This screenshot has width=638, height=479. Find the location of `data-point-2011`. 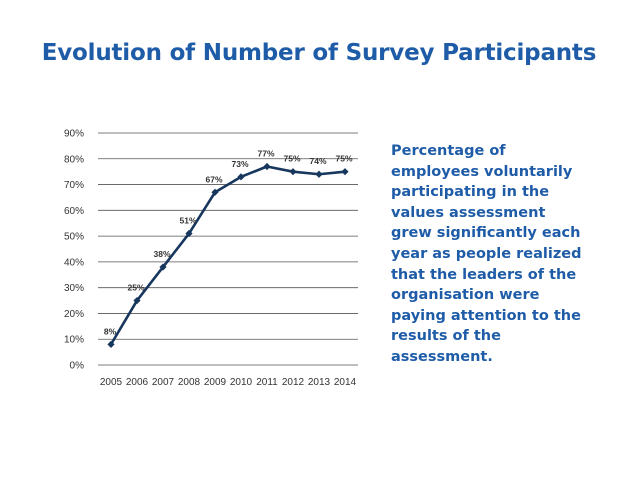

data-point-2011 is located at coordinates (267, 166).